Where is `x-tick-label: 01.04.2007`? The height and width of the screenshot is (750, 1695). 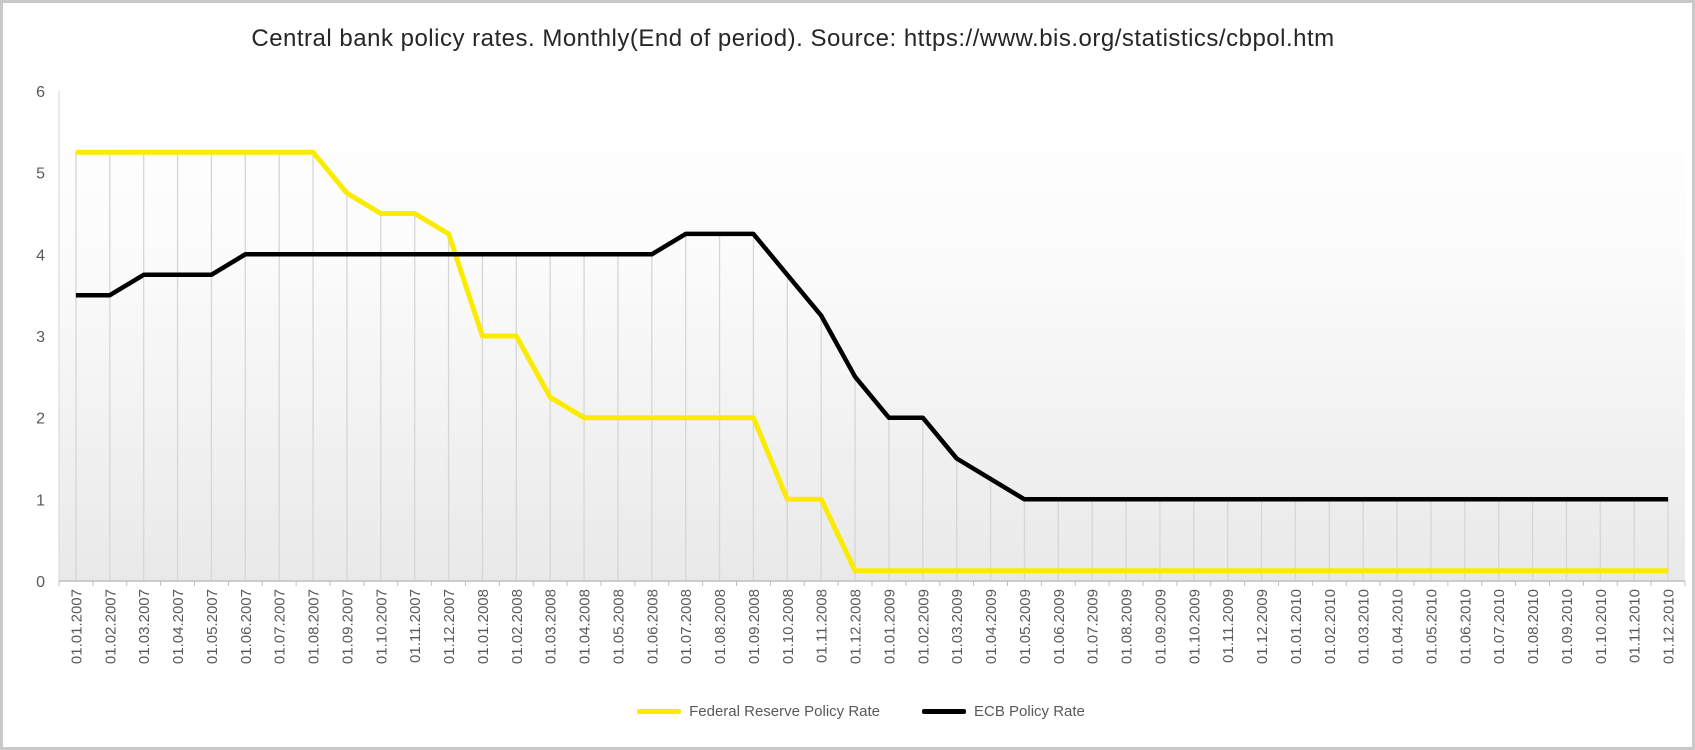
x-tick-label: 01.04.2007 is located at coordinates (178, 626).